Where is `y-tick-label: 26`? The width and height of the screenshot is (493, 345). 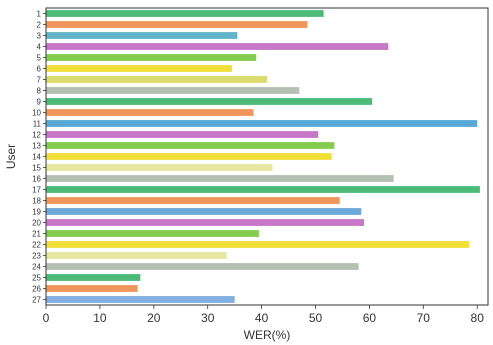
y-tick-label: 26 is located at coordinates (36, 289).